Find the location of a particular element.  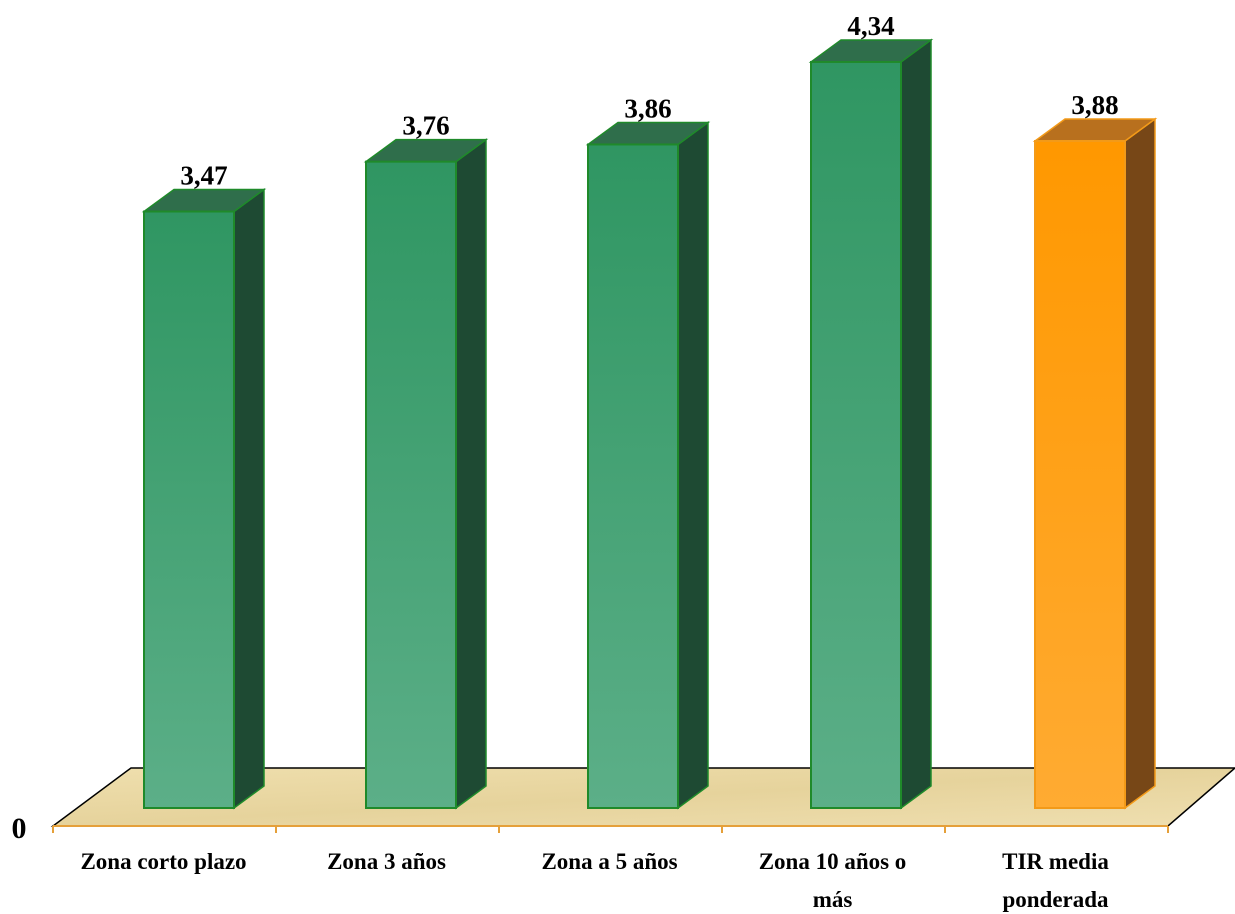

data-label: 3,86 is located at coordinates (647, 108).